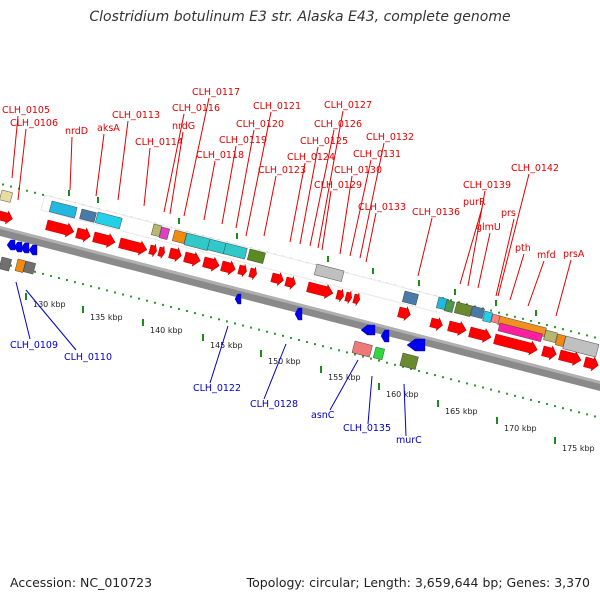 The image size is (600, 600). What do you see at coordinates (338, 185) in the screenshot?
I see `gene-label: CLH_0129` at bounding box center [338, 185].